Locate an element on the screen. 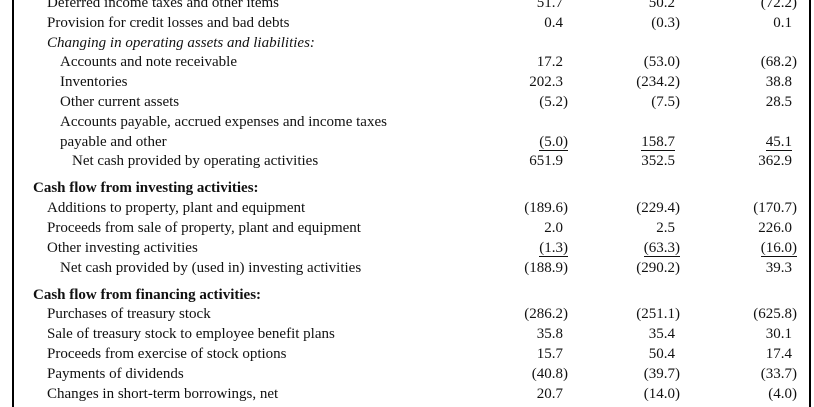 The height and width of the screenshot is (407, 814). value-cell: 50.2 is located at coordinates (664, 6).